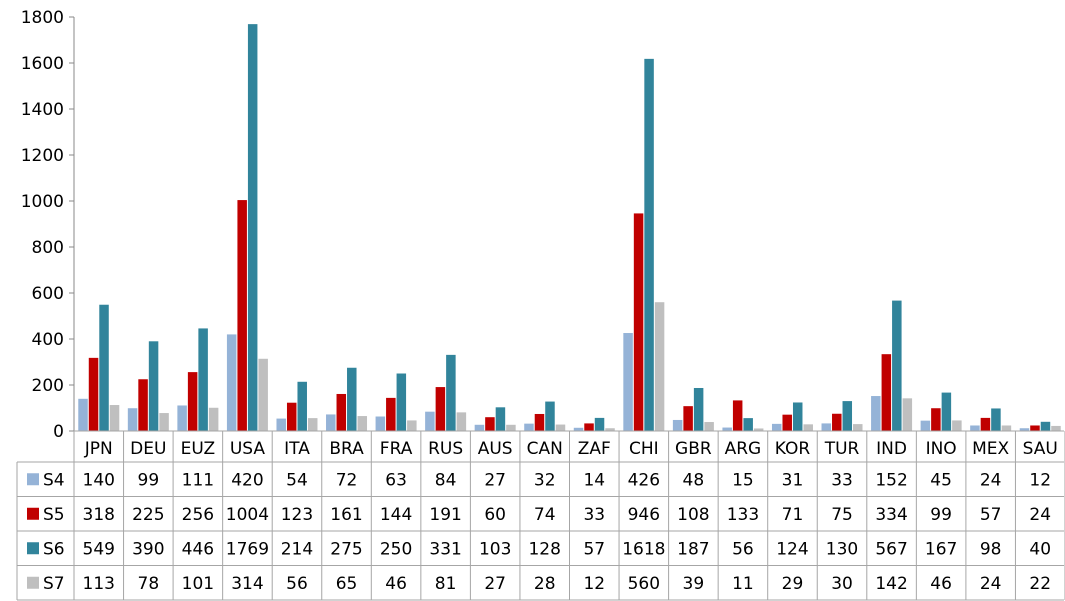  I want to click on bar-S5-JPN, so click(93, 394).